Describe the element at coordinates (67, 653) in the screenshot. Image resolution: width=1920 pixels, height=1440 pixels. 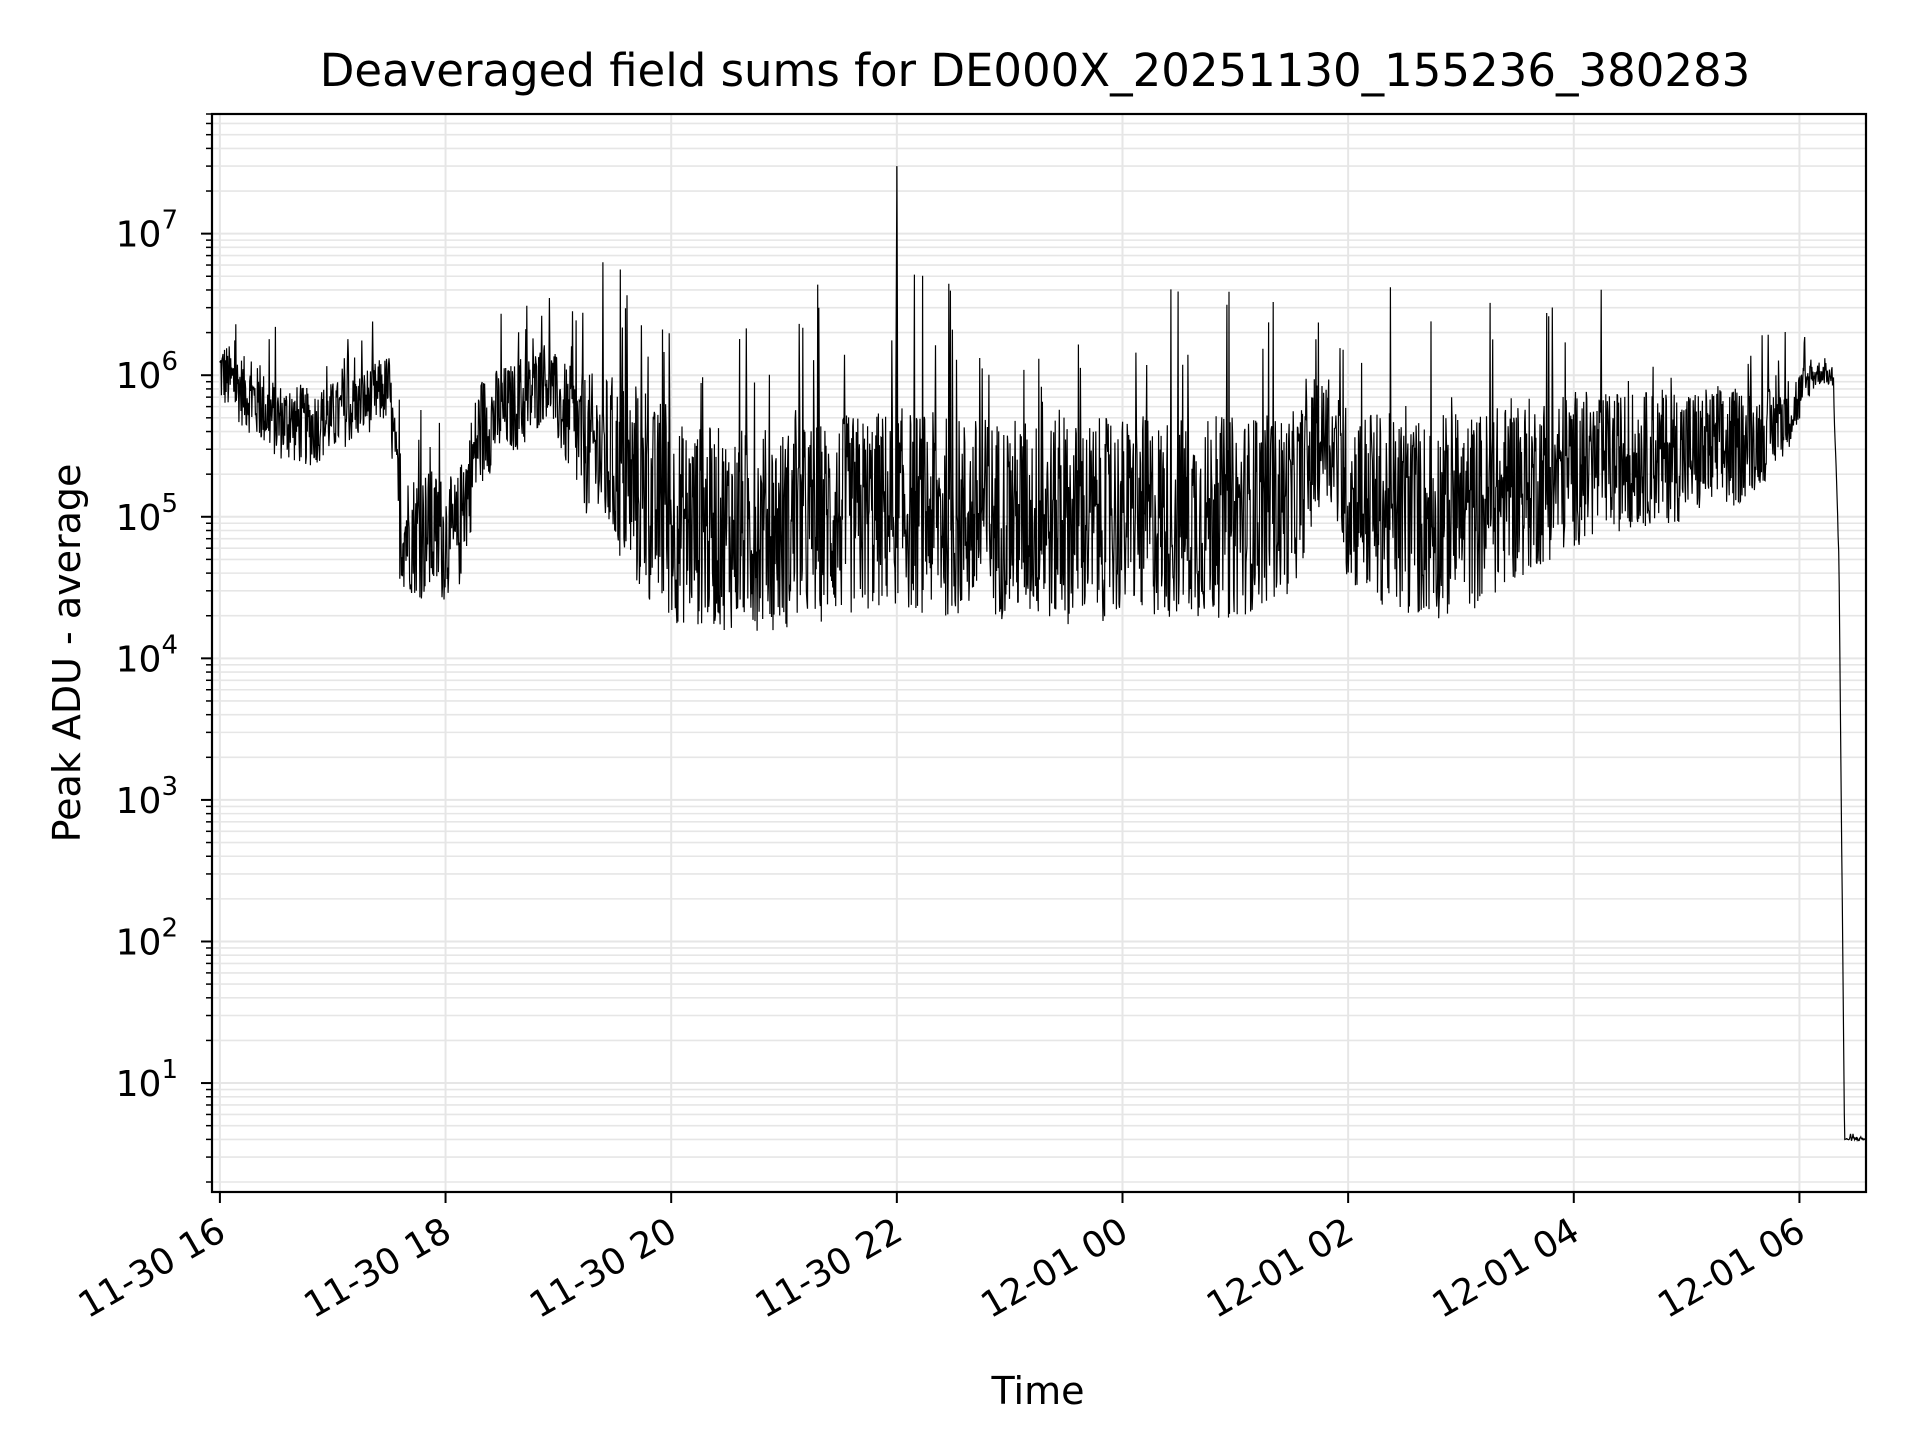
I see `y-axis-label: Peak ADU - average` at that location.